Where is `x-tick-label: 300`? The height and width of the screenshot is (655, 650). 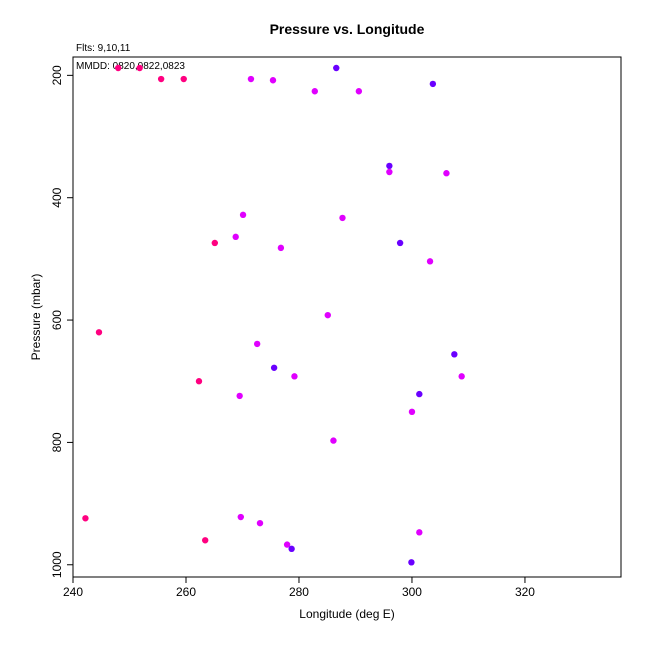
x-tick-label: 300 is located at coordinates (412, 592).